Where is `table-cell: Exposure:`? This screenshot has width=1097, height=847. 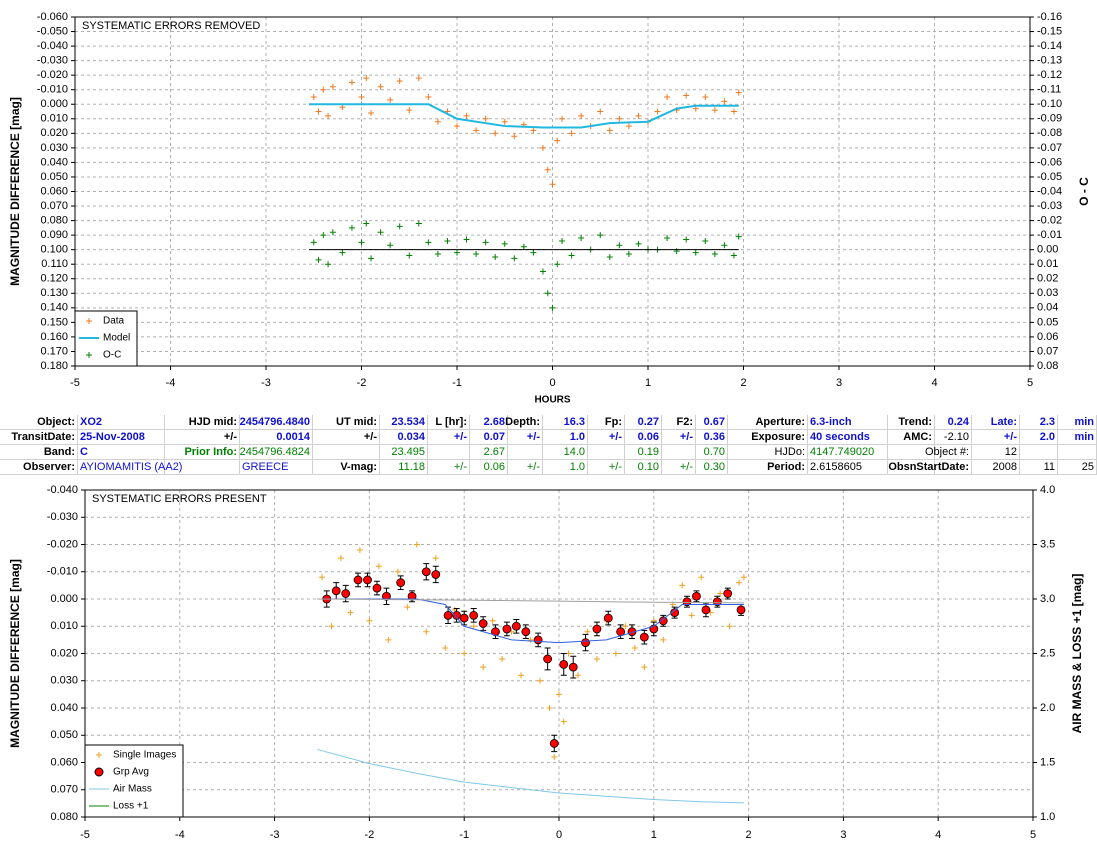
table-cell: Exposure: is located at coordinates (768, 437).